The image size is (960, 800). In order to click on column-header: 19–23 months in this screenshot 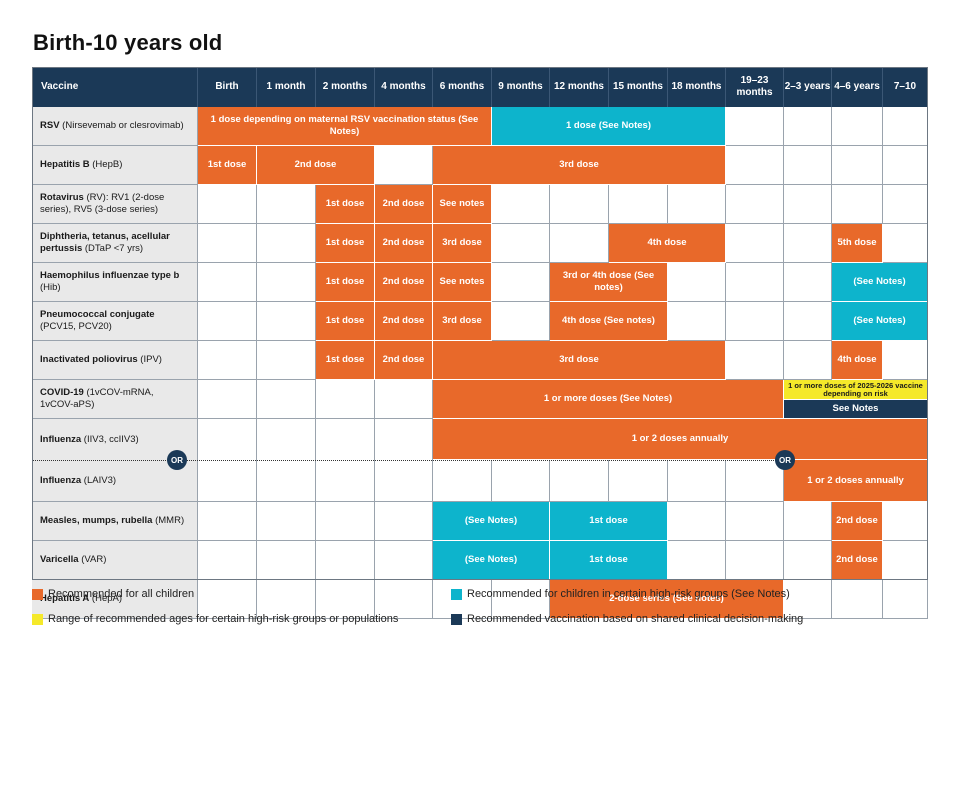, I will do `click(755, 87)`.